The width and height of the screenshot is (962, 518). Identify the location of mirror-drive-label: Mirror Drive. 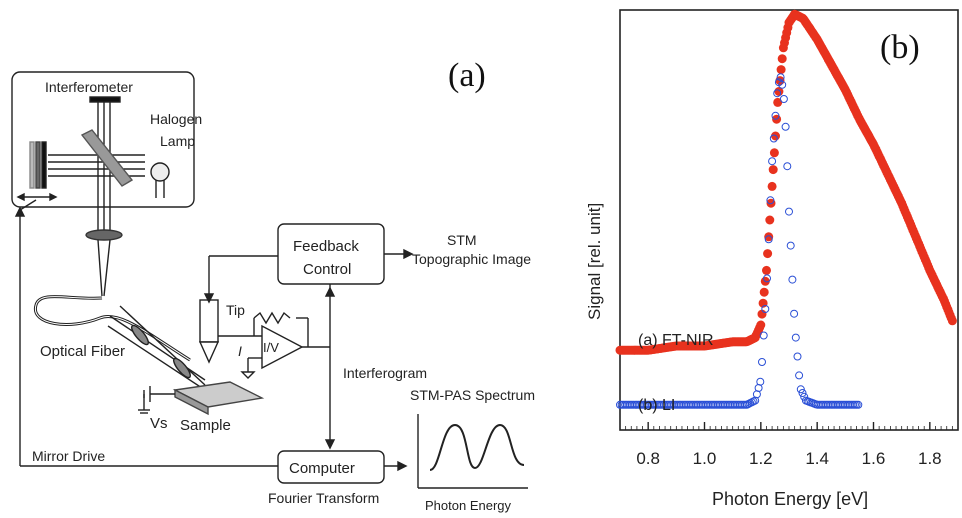
(68, 456).